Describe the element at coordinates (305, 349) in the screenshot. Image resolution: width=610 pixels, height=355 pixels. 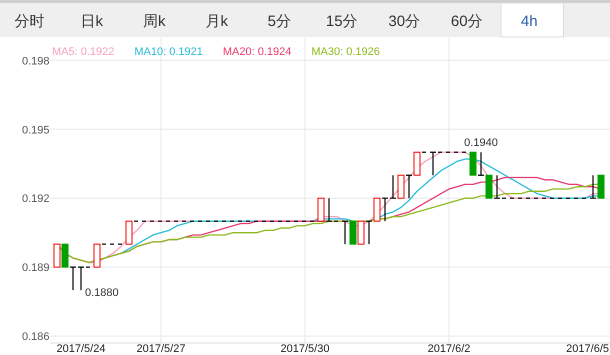
I see `x-tick-label: 2017/5/30` at that location.